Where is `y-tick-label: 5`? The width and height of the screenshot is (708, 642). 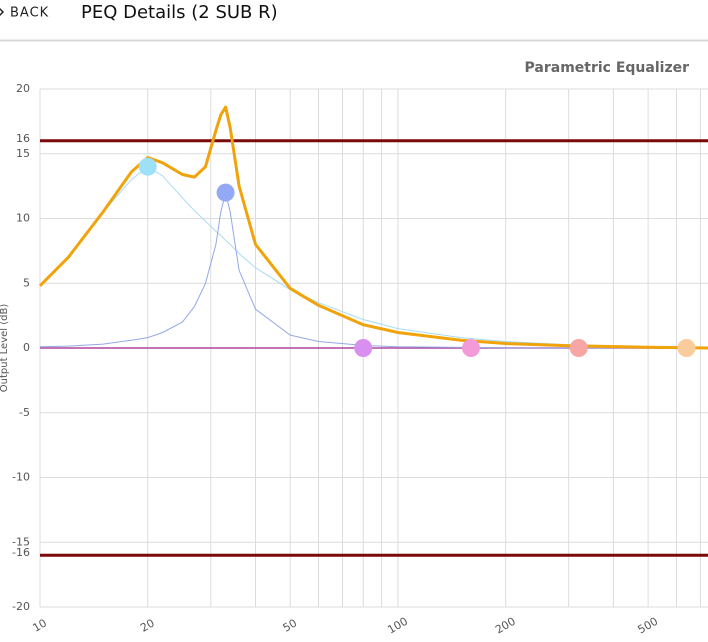 y-tick-label: 5 is located at coordinates (26, 282).